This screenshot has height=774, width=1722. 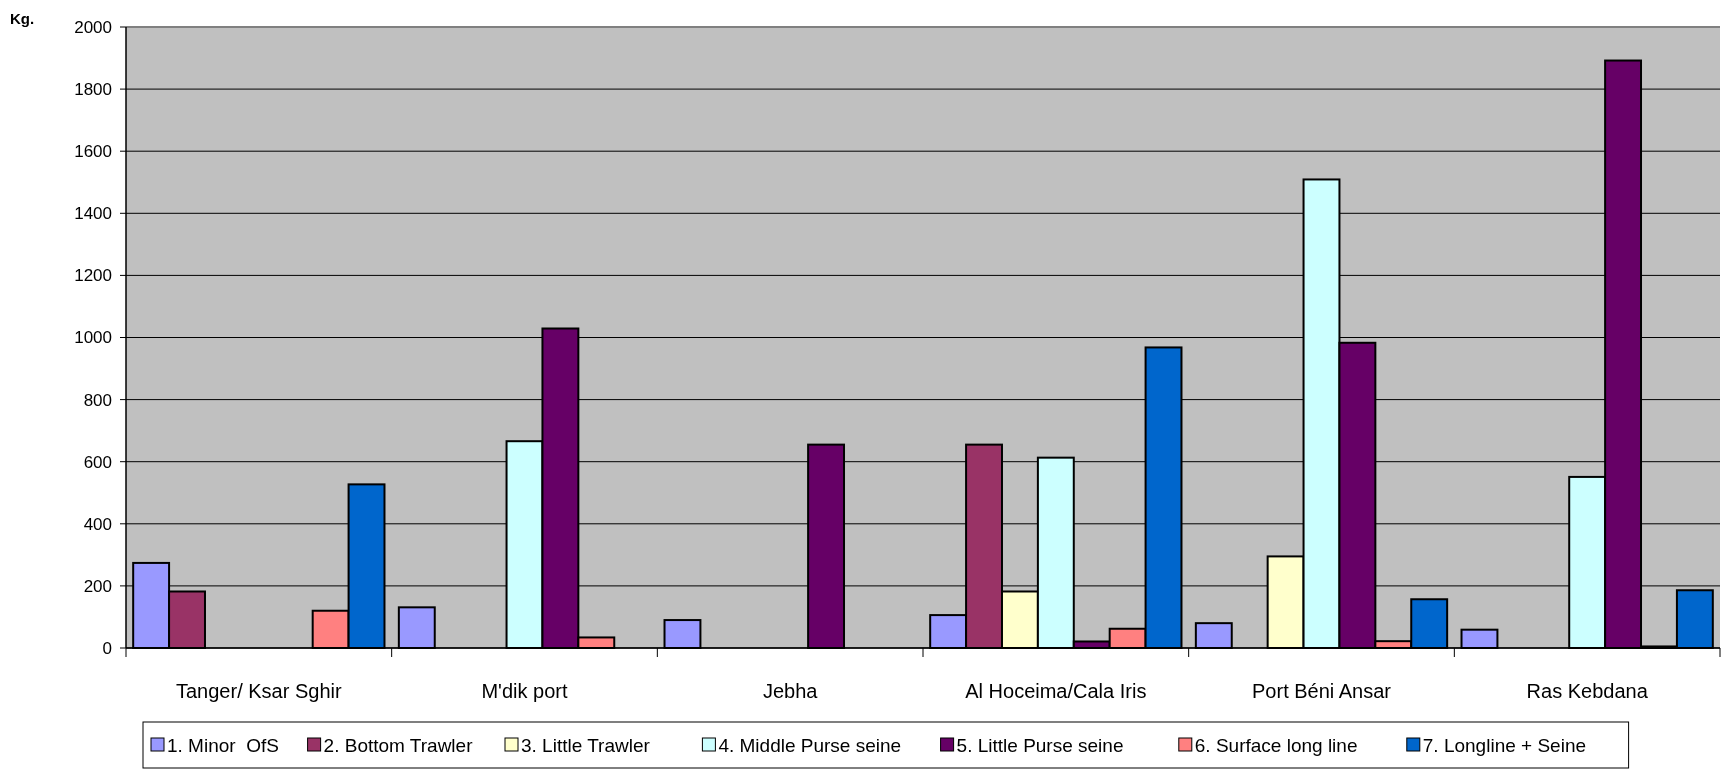 I want to click on y-tick-label: 200, so click(x=97, y=586).